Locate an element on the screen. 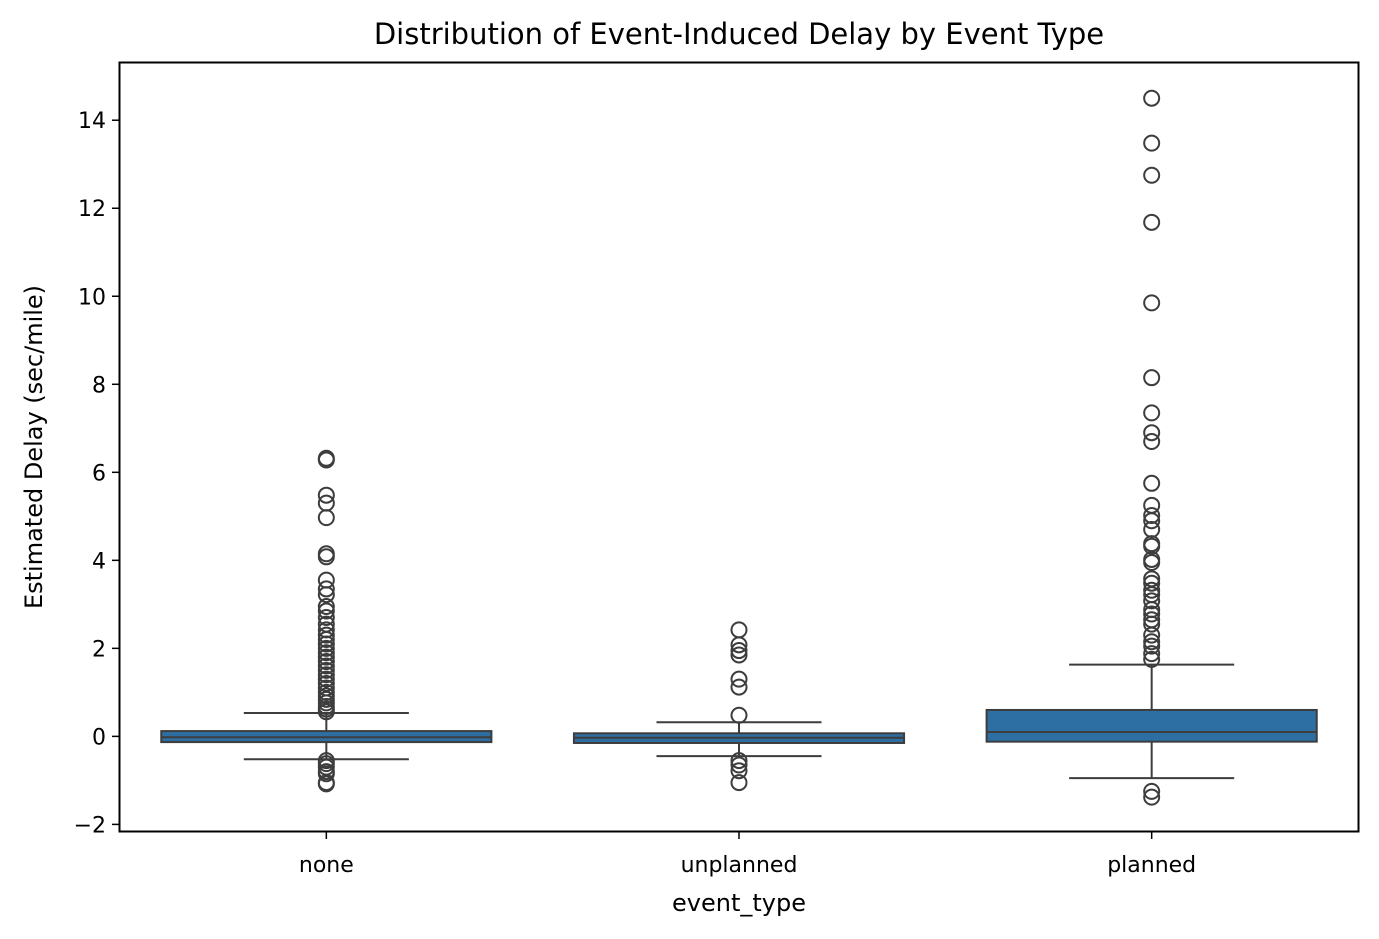 This screenshot has height=939, width=1379. y-tick-label: 12 is located at coordinates (92, 209).